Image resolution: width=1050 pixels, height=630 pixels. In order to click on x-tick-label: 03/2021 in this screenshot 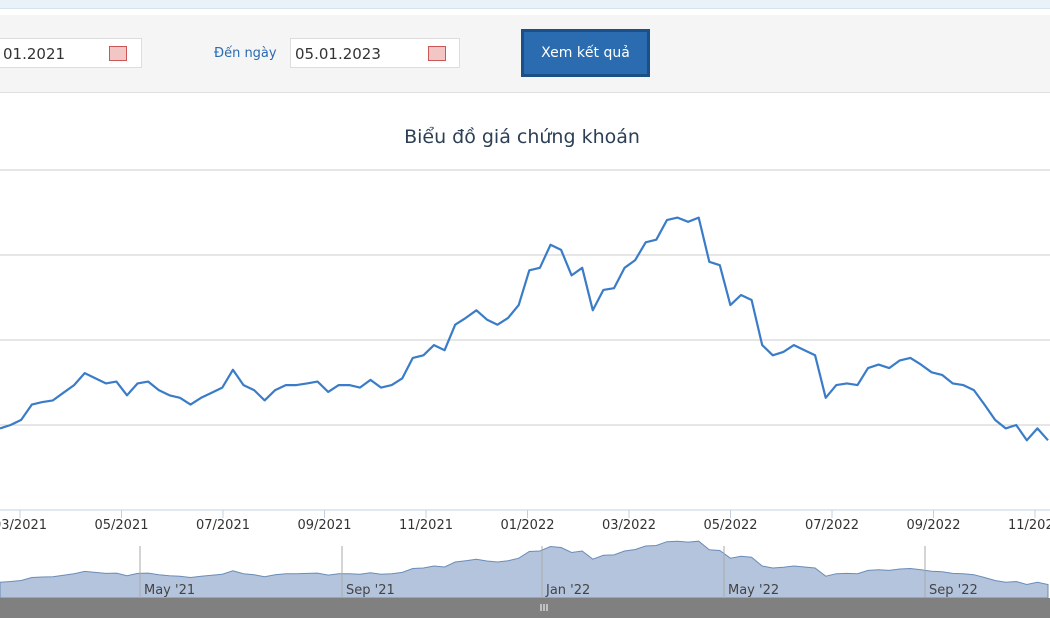, I will do `click(23, 525)`.